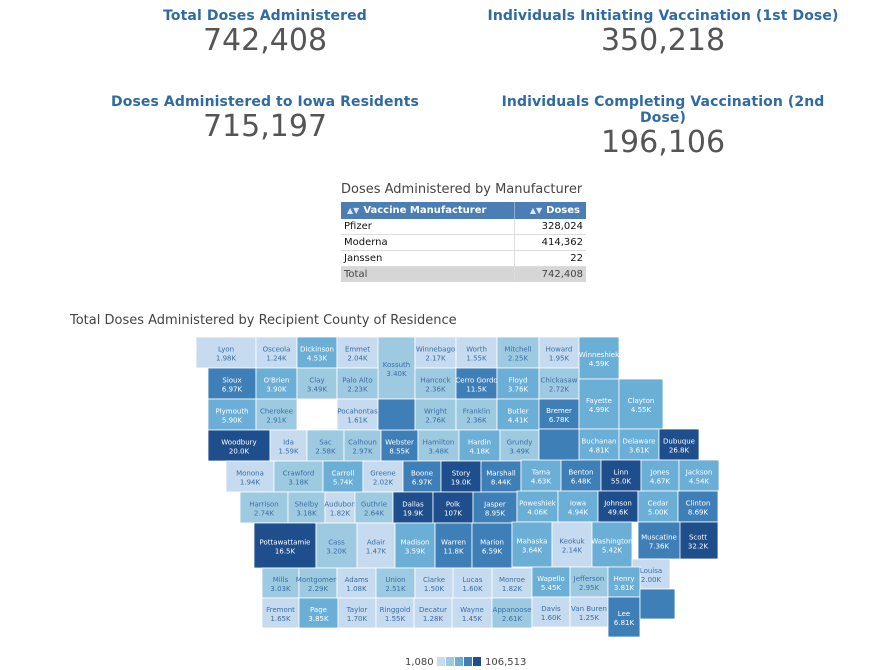 The width and height of the screenshot is (880, 670). I want to click on county-bremer, so click(559, 414).